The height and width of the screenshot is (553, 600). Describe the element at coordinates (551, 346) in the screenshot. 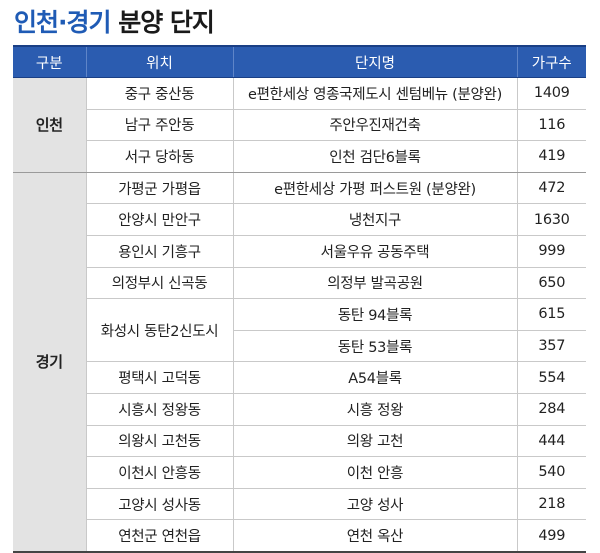

I see `households-cell: 357` at that location.